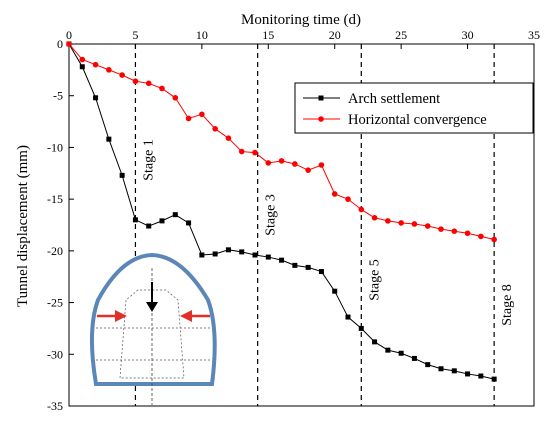  Describe the element at coordinates (58, 96) in the screenshot. I see `y-tick-label: -5` at that location.